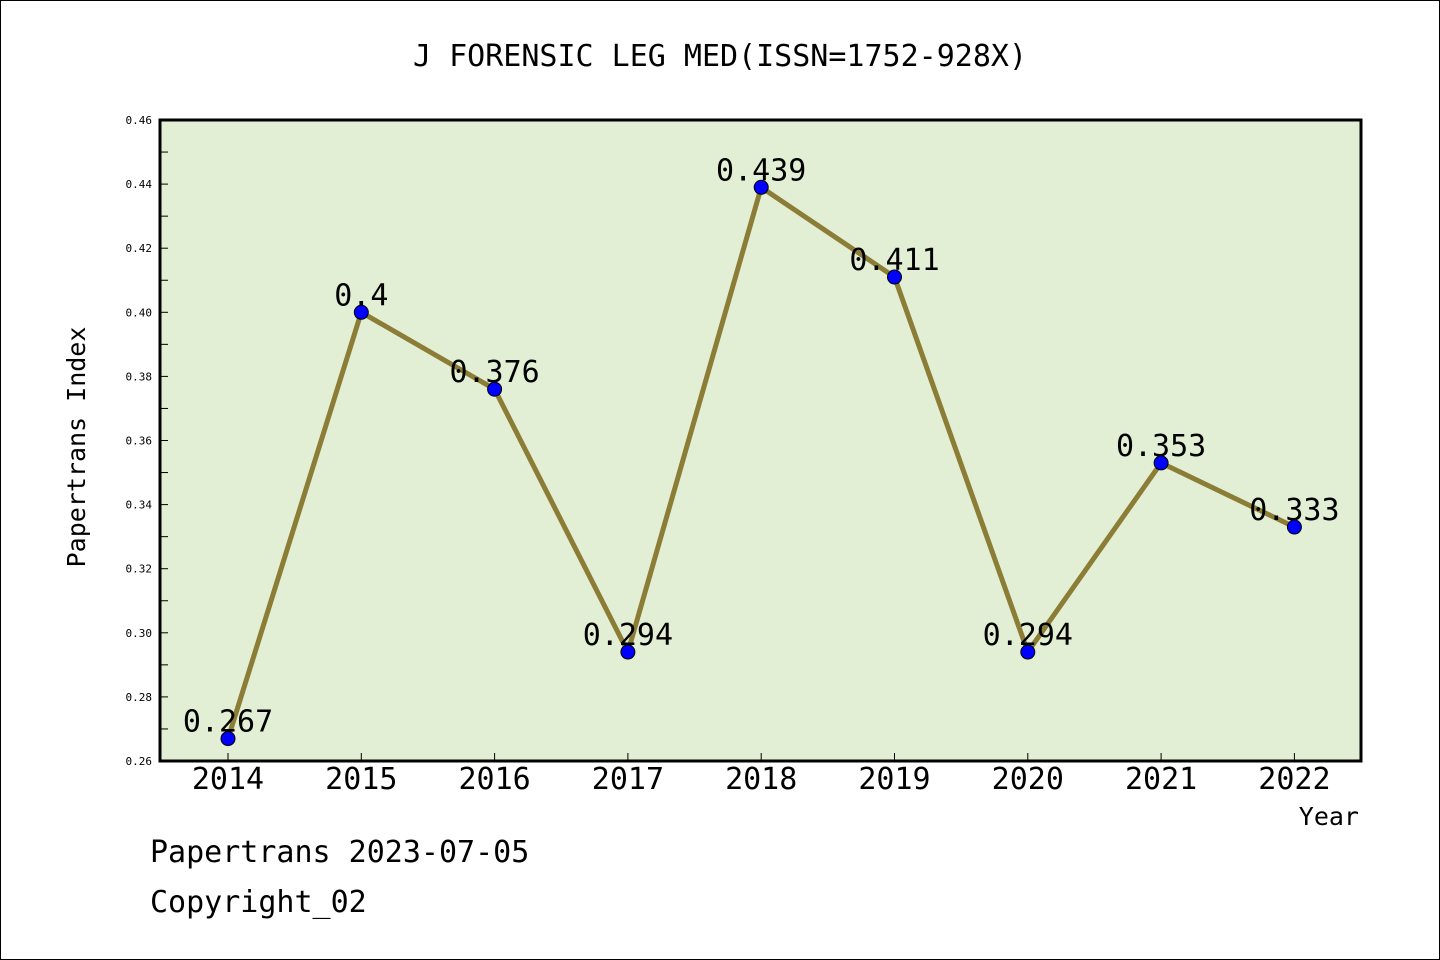  What do you see at coordinates (139, 441) in the screenshot?
I see `y-tick-label: 0.36` at bounding box center [139, 441].